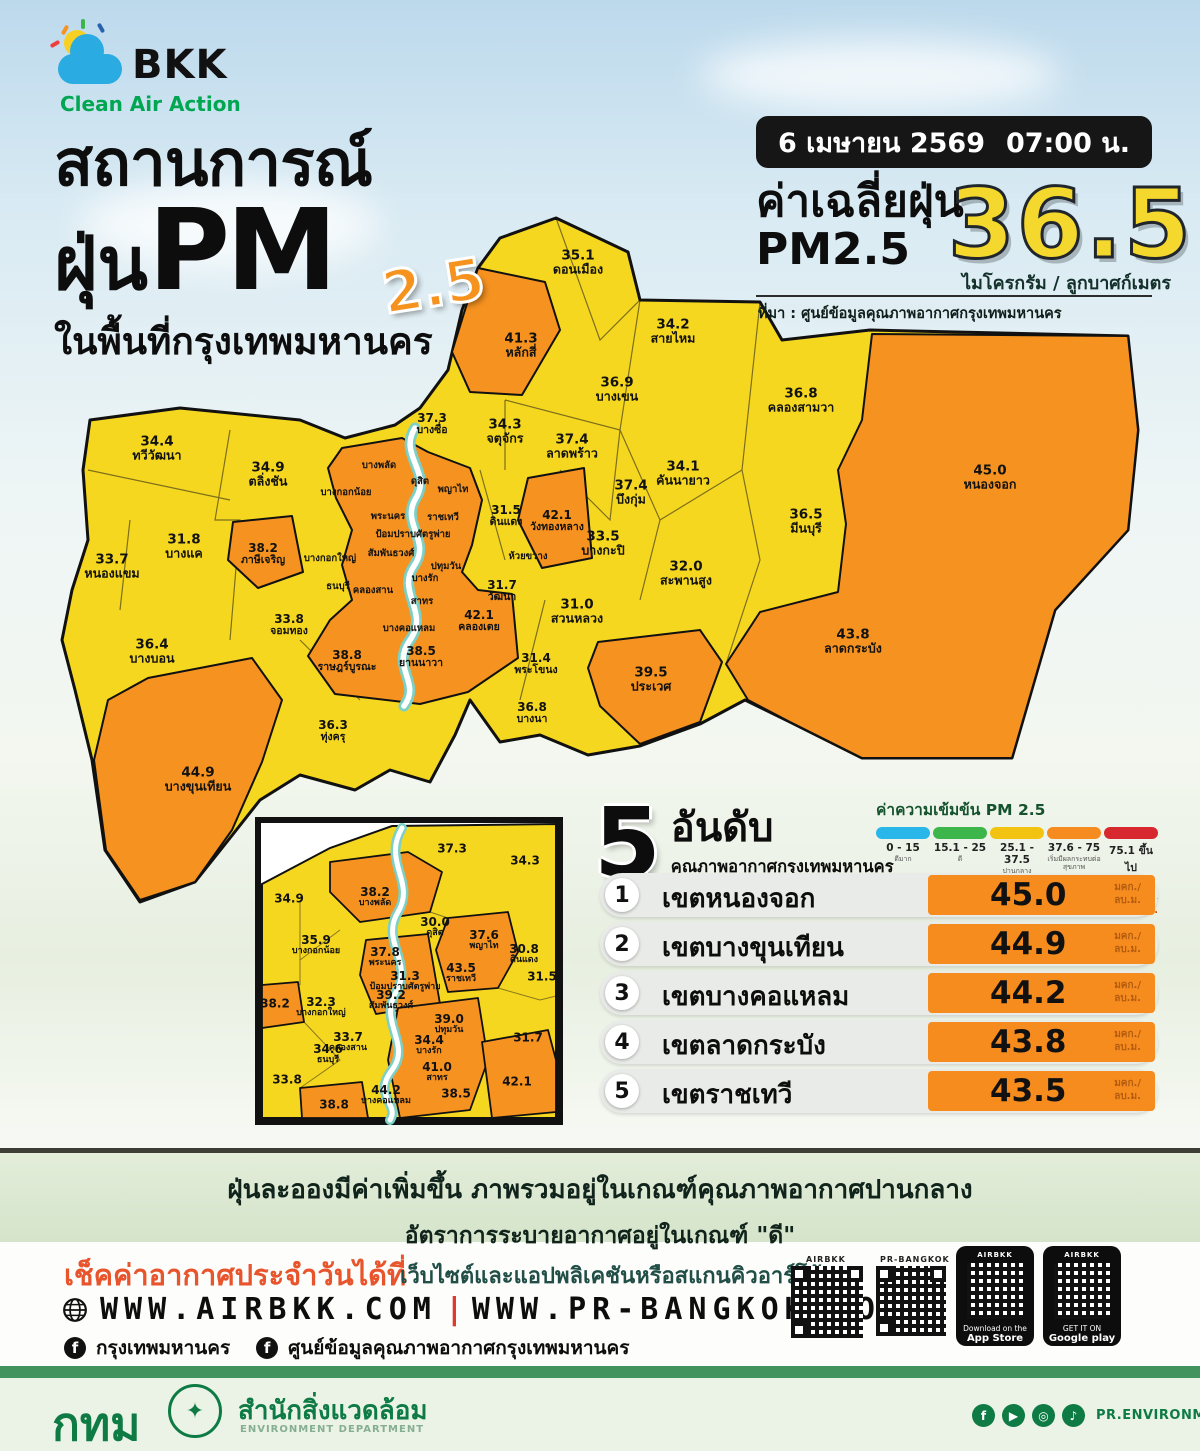 The width and height of the screenshot is (1200, 1451). I want to click on airbkk-url: WWW.AIRBKK.COM, so click(268, 1309).